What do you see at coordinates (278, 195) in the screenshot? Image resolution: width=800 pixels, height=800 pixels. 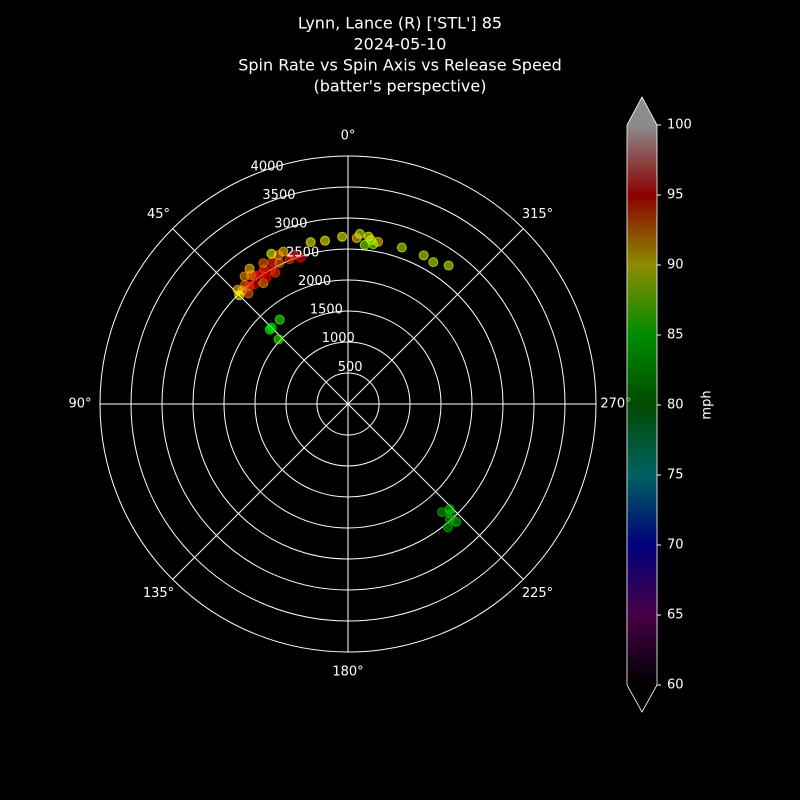 I see `r-tick-label: 3500` at bounding box center [278, 195].